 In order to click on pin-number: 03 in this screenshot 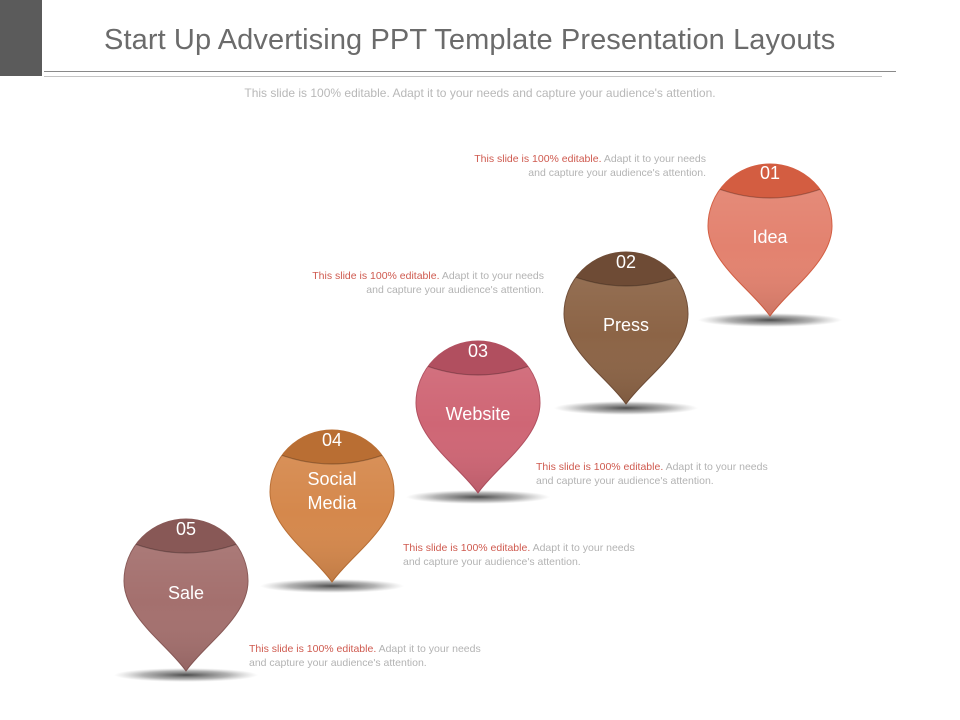, I will do `click(478, 351)`.